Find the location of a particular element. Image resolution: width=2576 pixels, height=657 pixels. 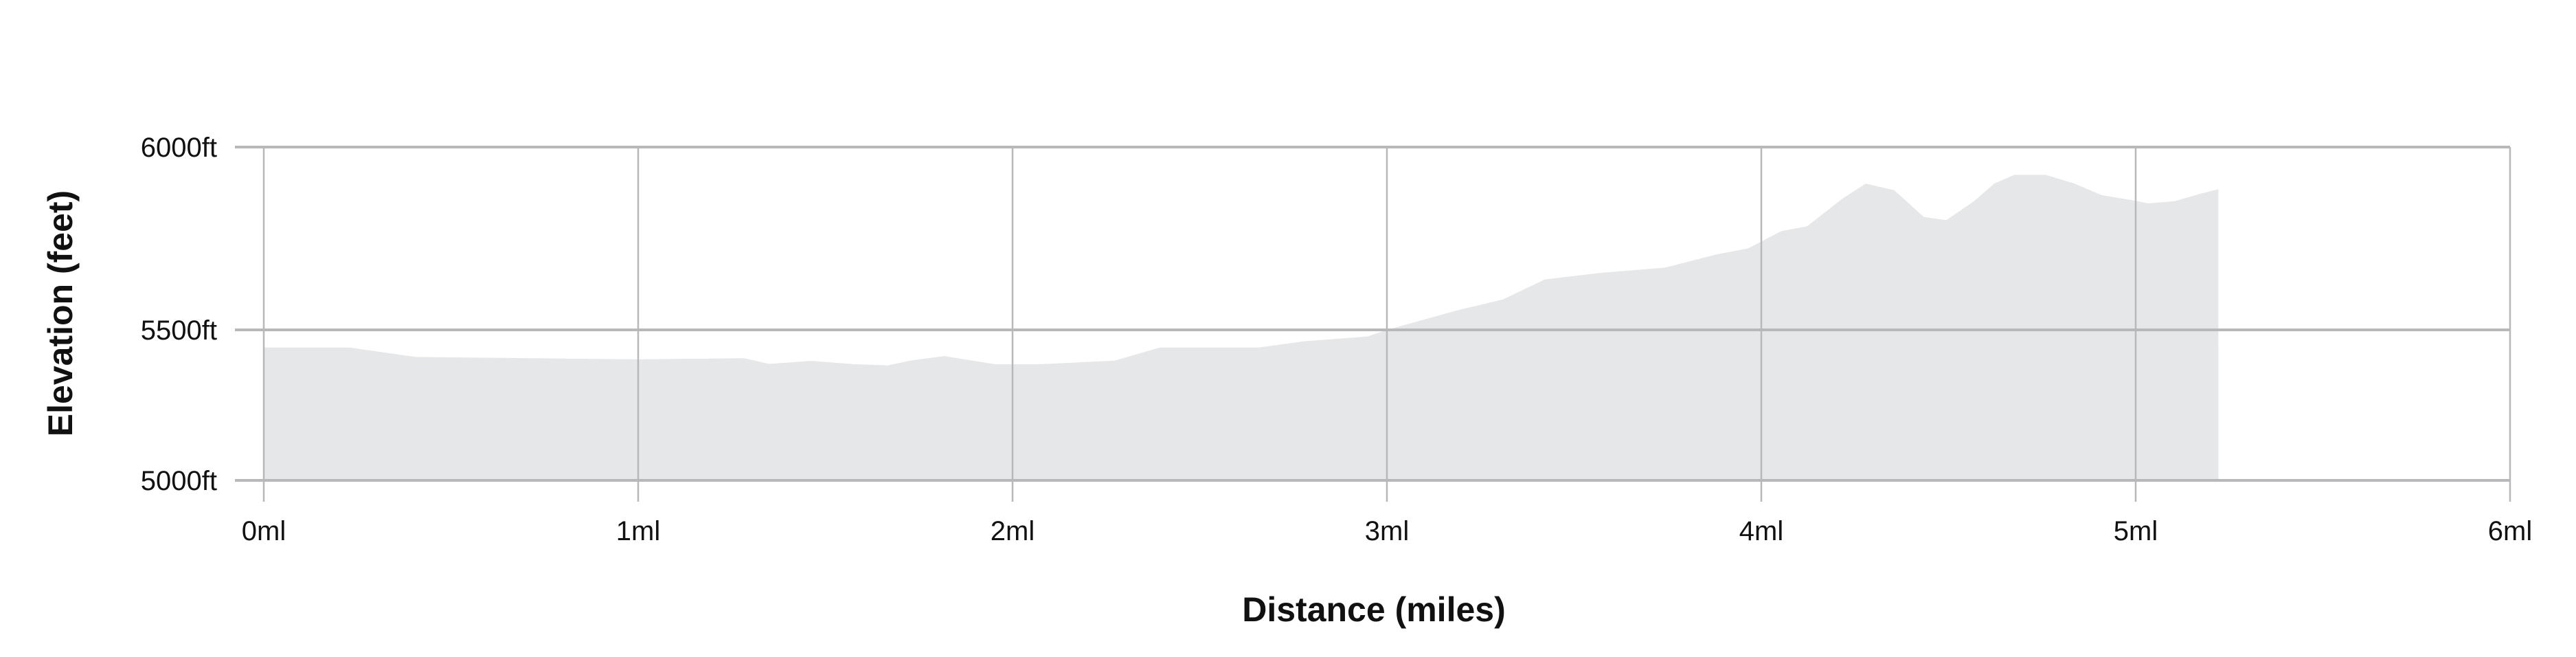

y-tick-label: 5000ft is located at coordinates (179, 481).